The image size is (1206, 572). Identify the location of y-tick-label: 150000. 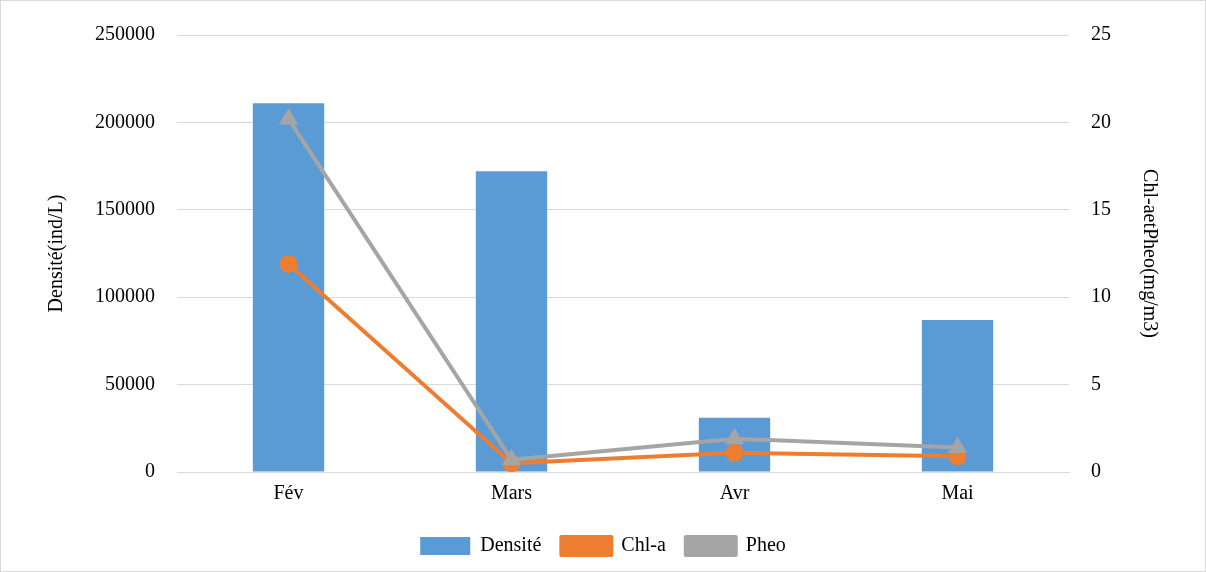
(125, 208).